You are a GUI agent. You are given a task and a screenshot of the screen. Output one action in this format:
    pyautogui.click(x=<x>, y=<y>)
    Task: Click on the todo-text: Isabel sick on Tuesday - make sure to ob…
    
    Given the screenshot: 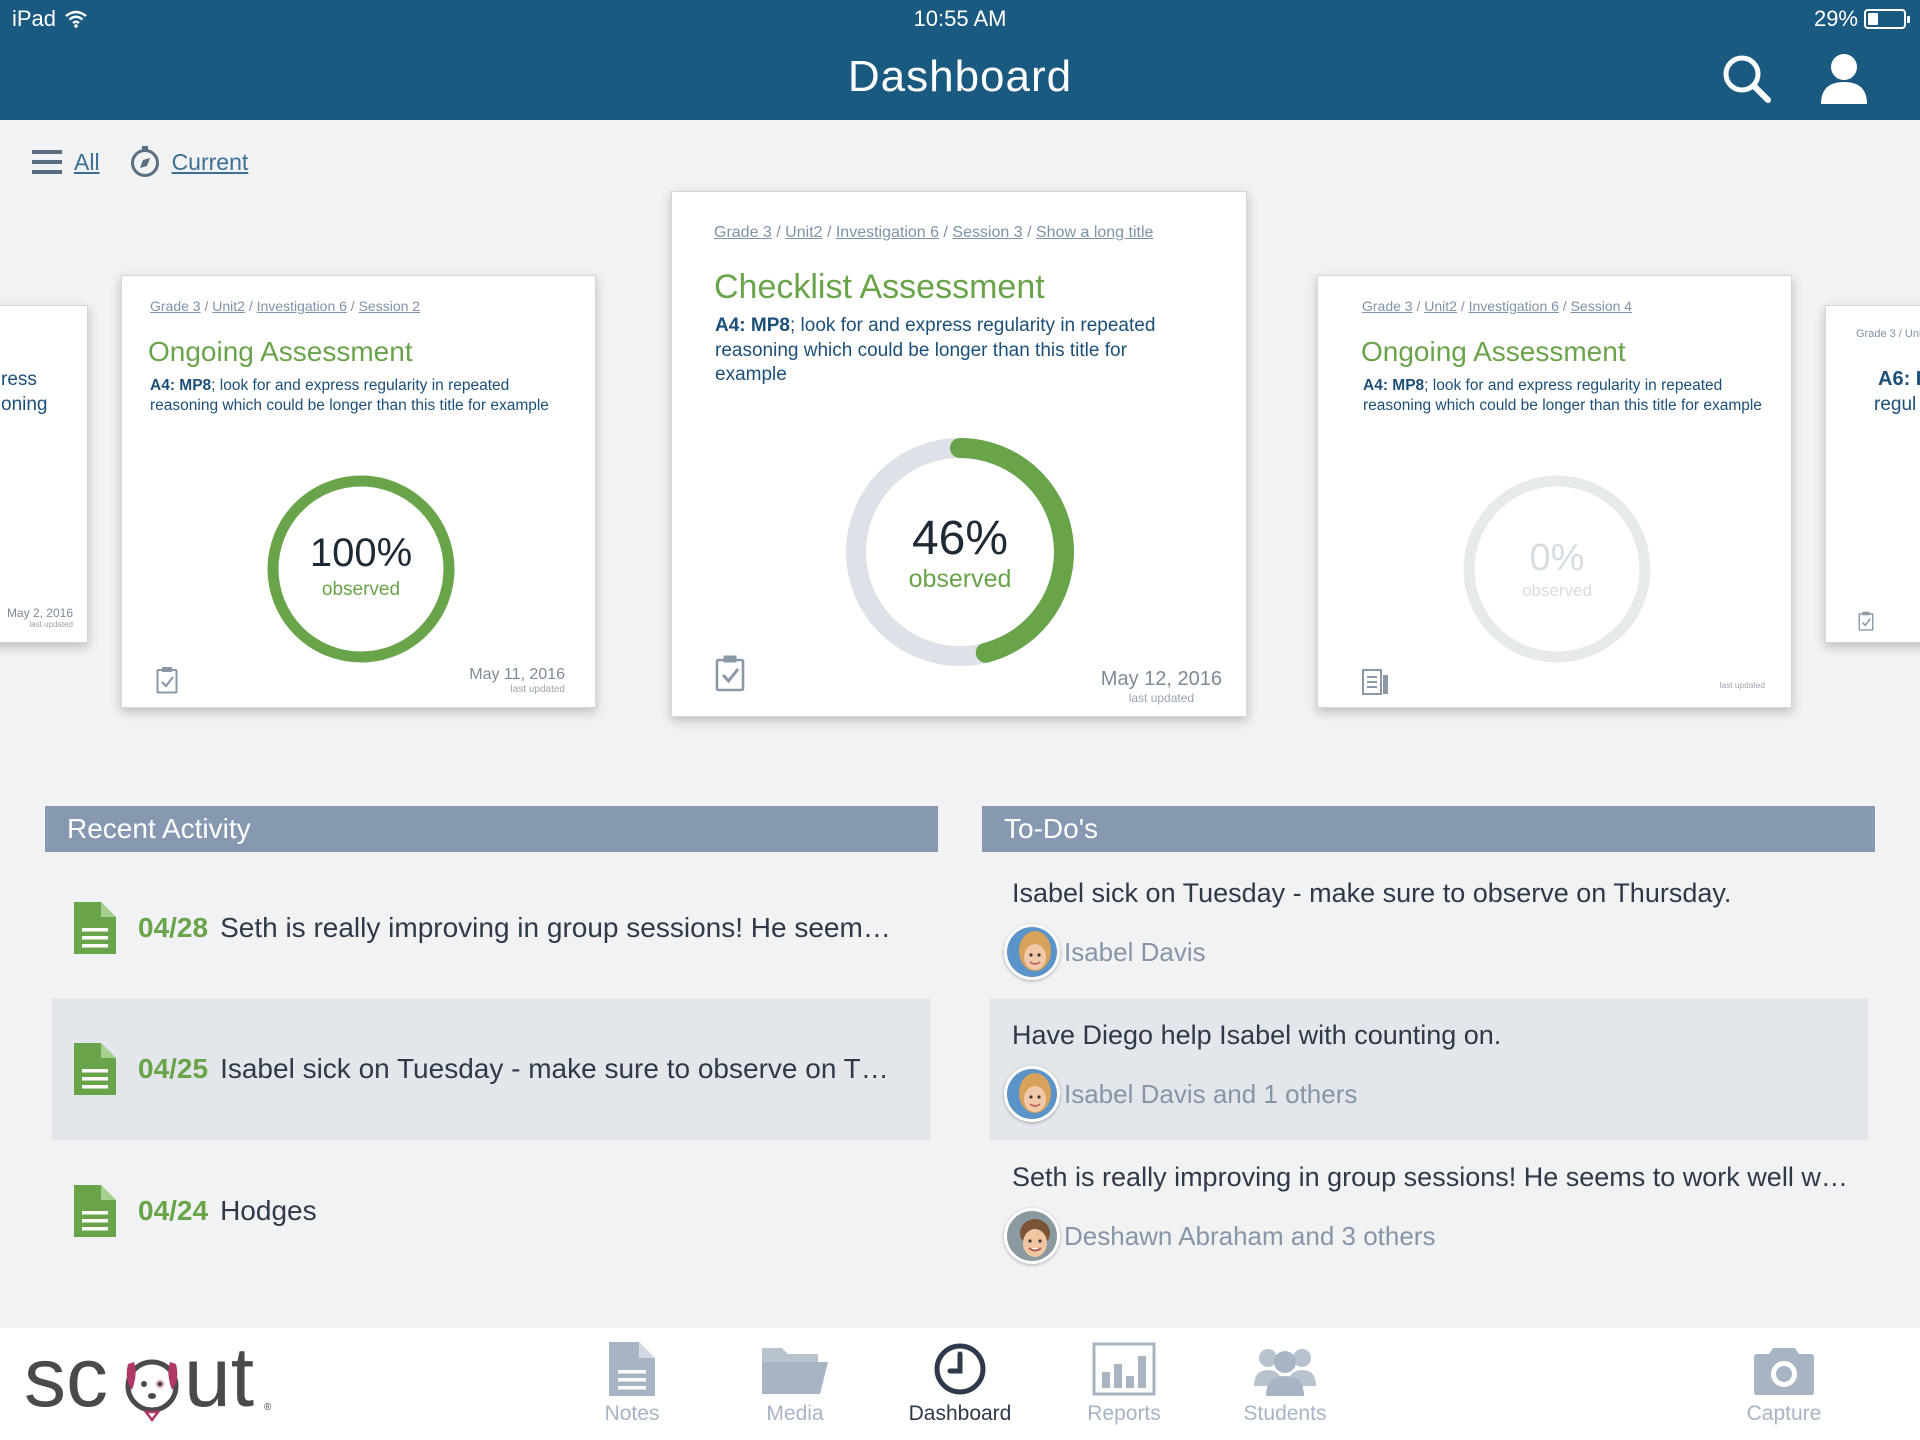 What is the action you would take?
    pyautogui.click(x=1372, y=893)
    